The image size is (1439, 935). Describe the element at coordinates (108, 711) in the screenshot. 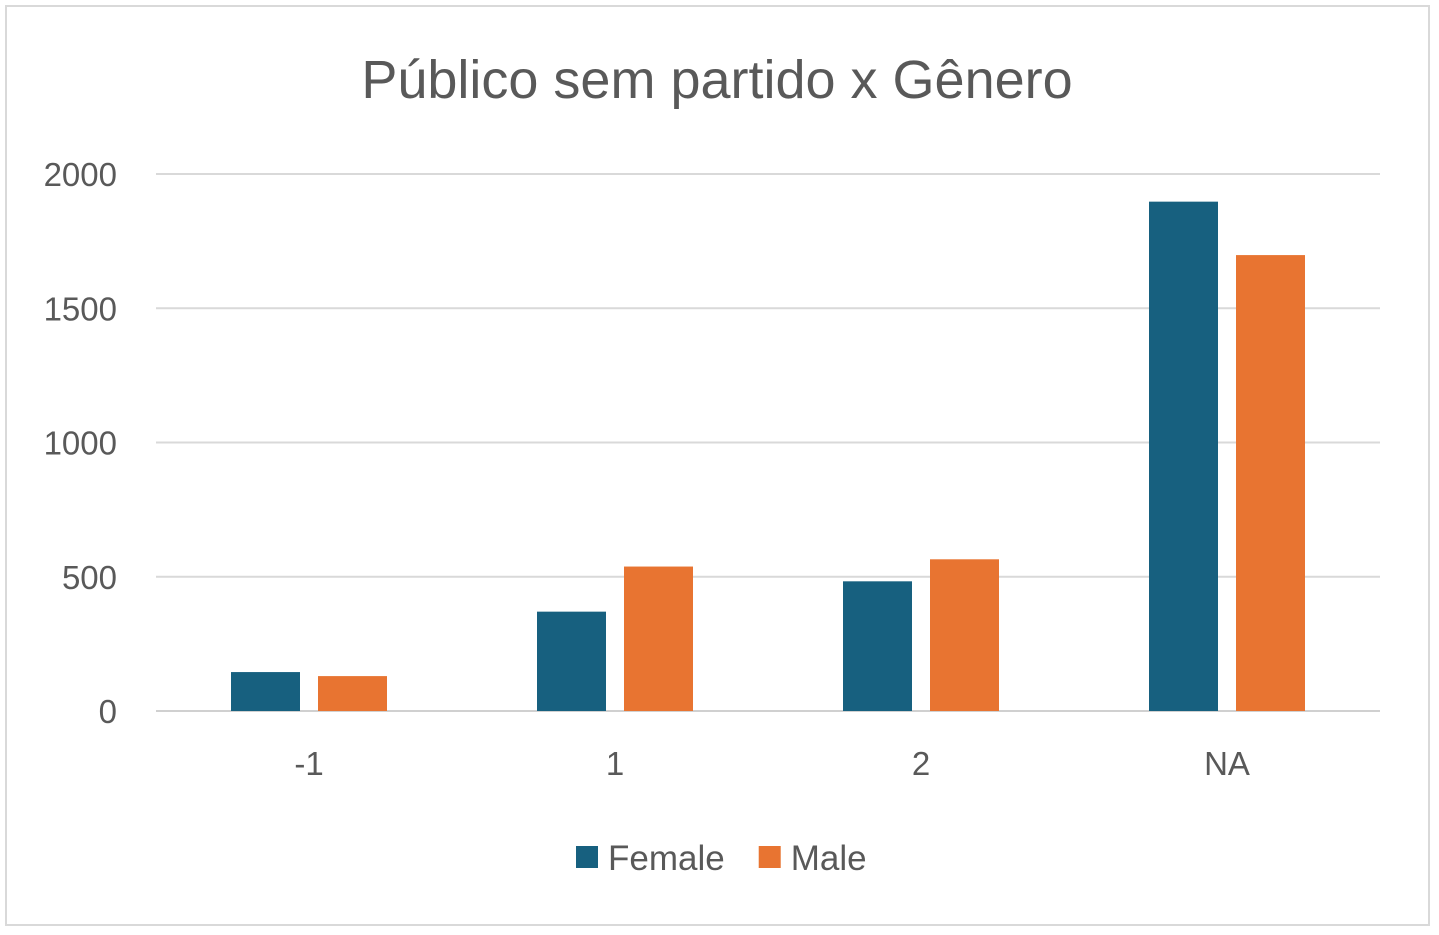

I see `y-tick-label: 0` at that location.